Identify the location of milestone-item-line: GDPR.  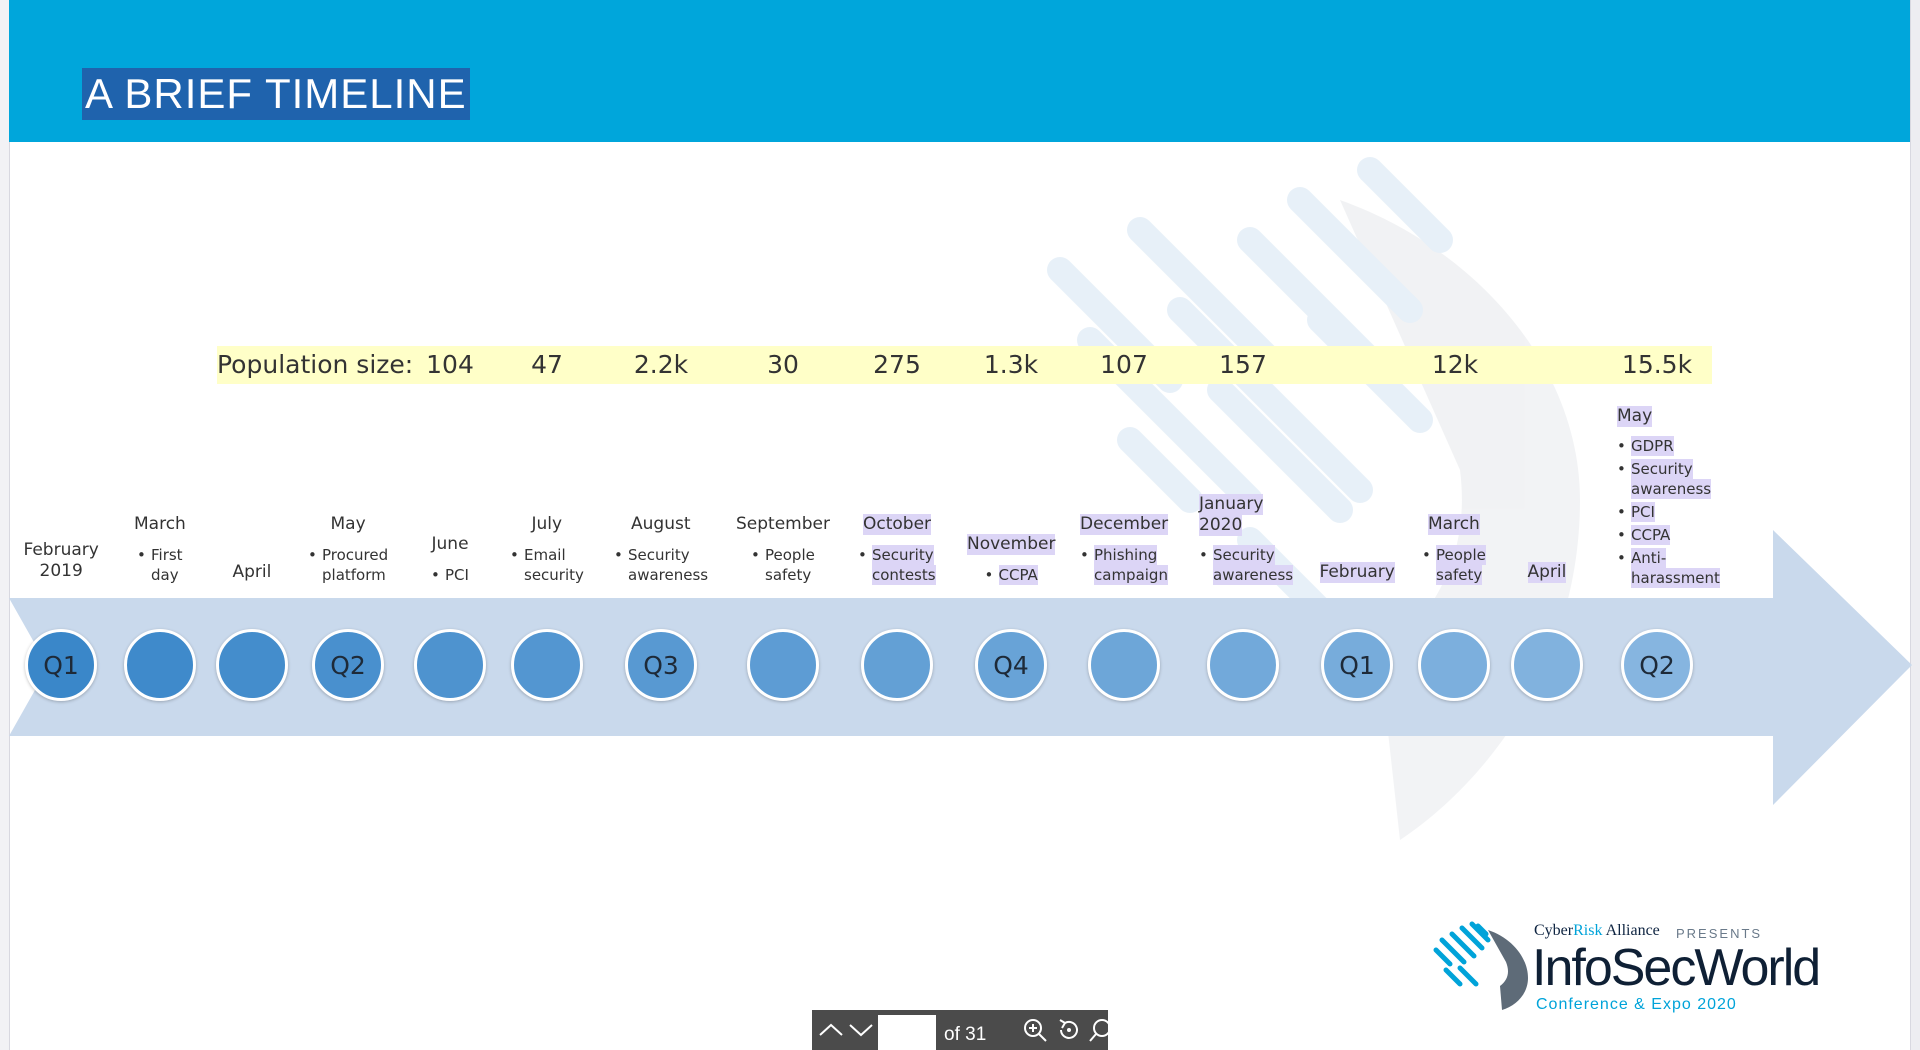
(1652, 446).